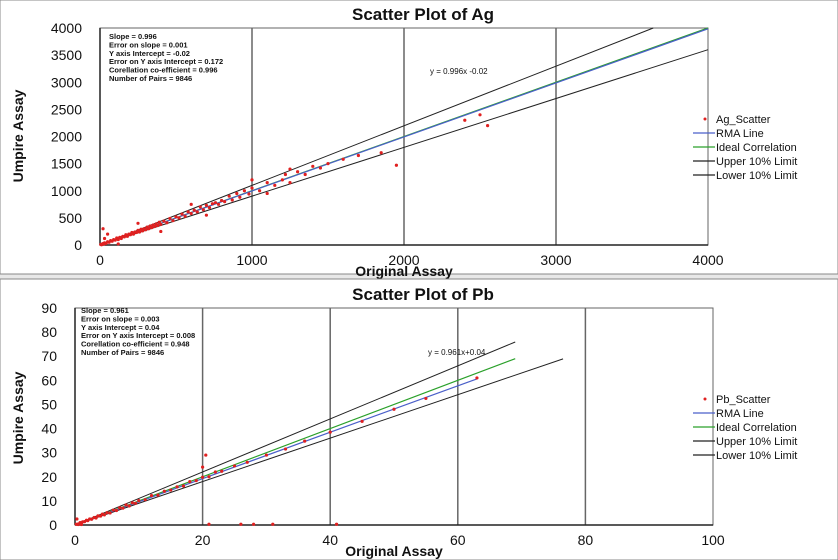 Image resolution: width=838 pixels, height=560 pixels. I want to click on ag-y-ticks: 0 500 1000 1500 2000 2500 3000 3500 4000, so click(66, 136).